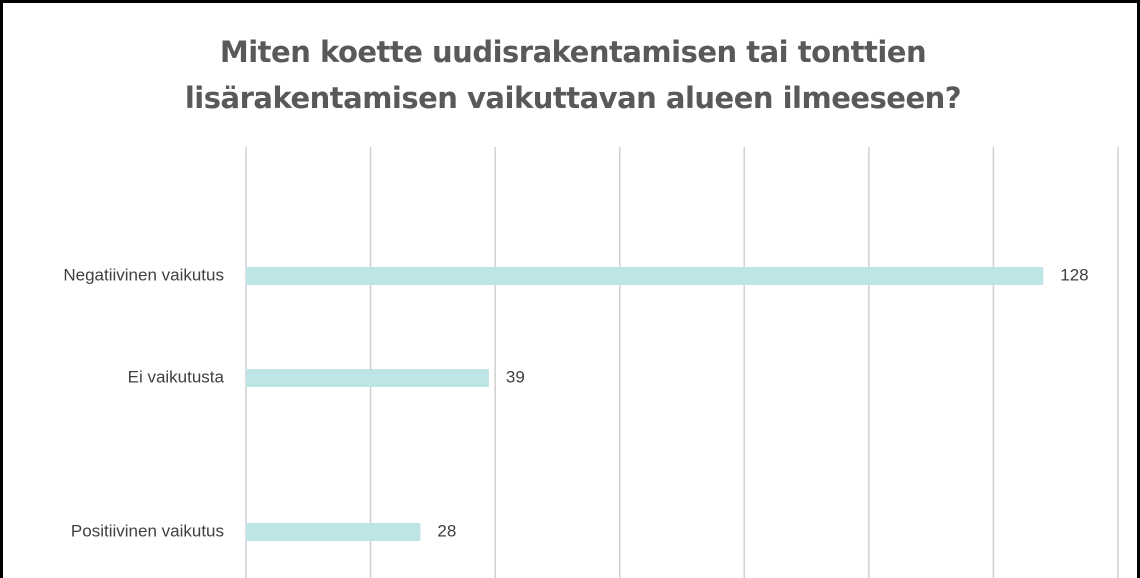 The width and height of the screenshot is (1140, 578). I want to click on y-tick-label: Positiivinen vaikutus, so click(147, 530).